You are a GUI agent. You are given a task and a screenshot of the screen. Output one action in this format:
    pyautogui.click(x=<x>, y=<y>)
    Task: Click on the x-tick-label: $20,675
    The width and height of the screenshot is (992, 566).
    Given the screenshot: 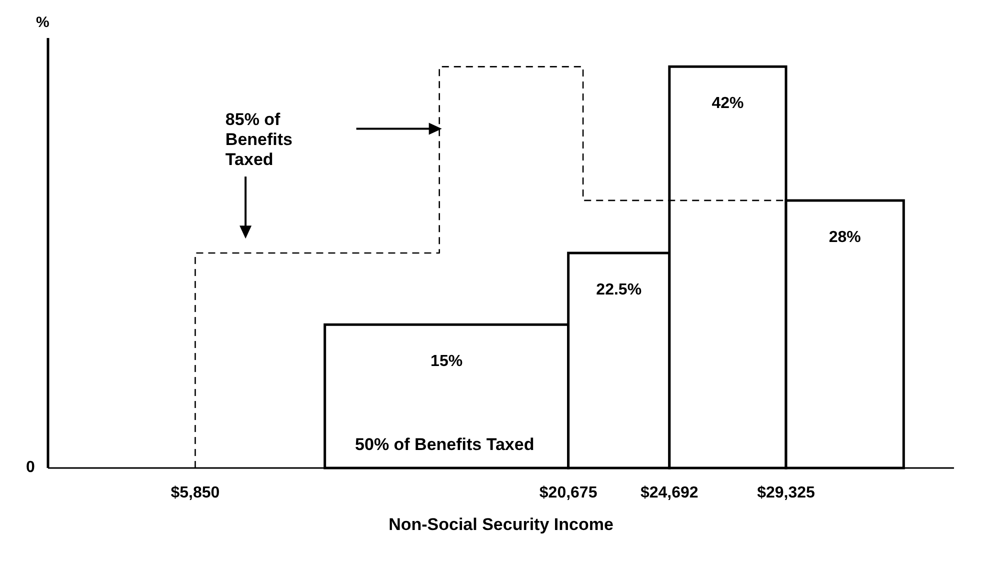 What is the action you would take?
    pyautogui.click(x=568, y=493)
    